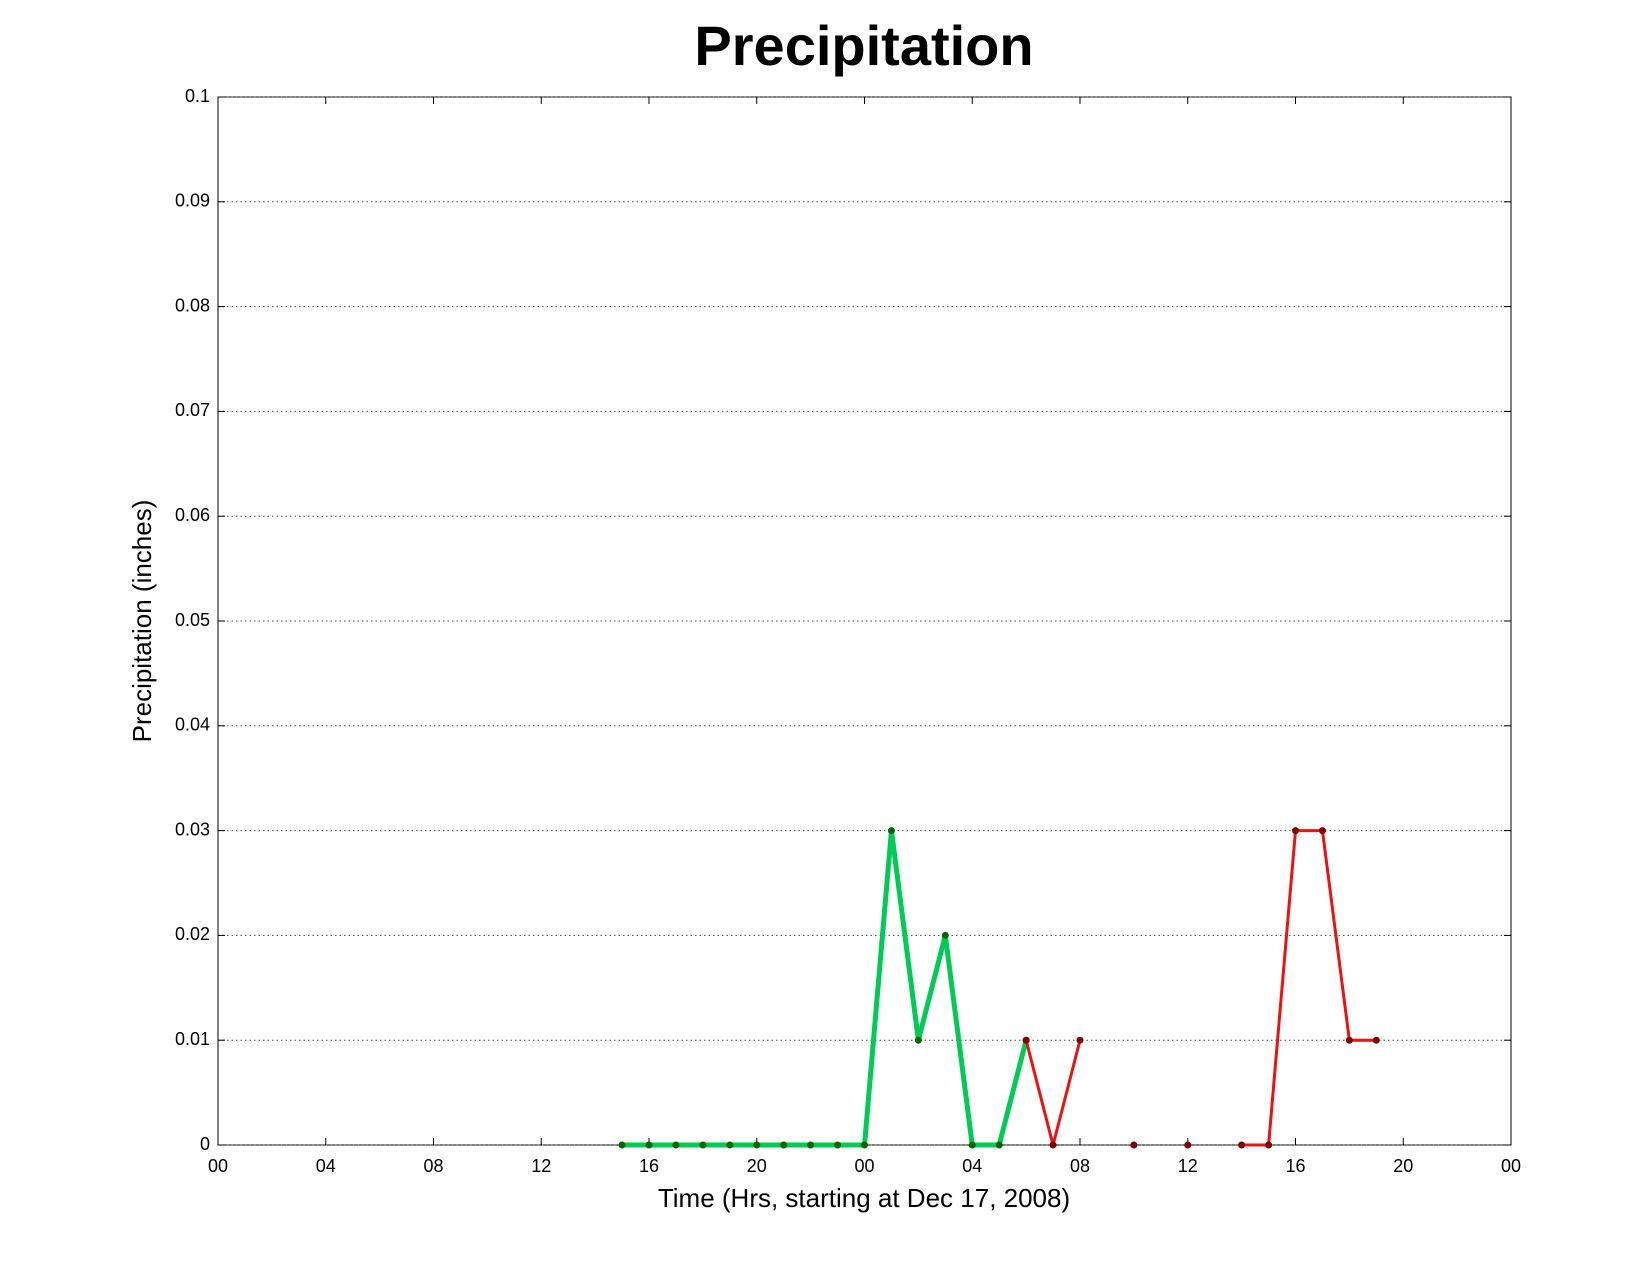 This screenshot has width=1650, height=1275. I want to click on y-tick-label: 0.03, so click(192, 829).